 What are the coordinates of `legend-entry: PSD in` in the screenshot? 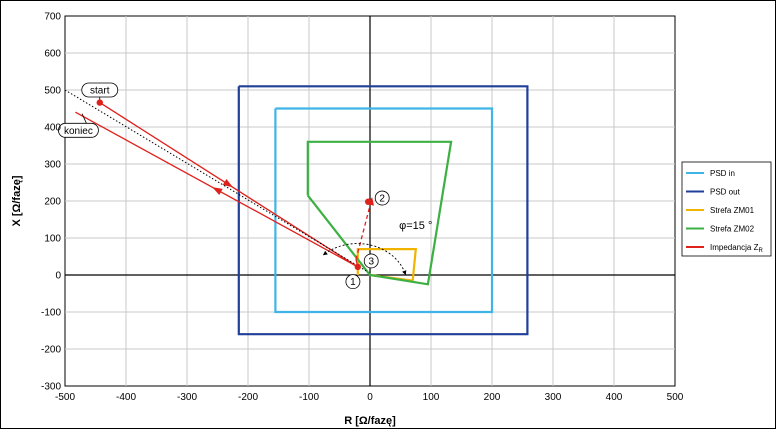 It's located at (722, 173).